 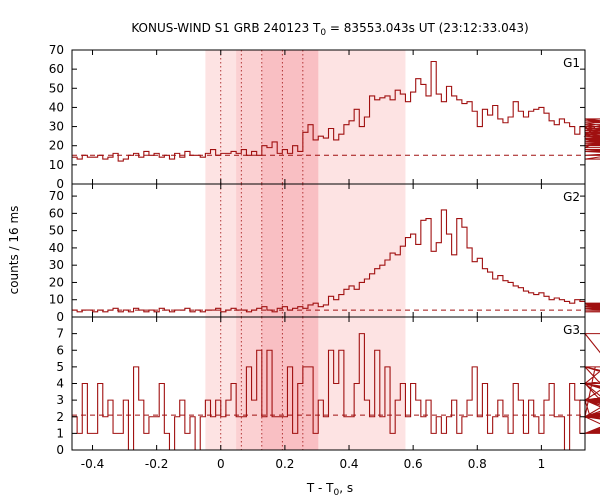 I want to click on y-tick-label: 2, so click(x=60, y=417).